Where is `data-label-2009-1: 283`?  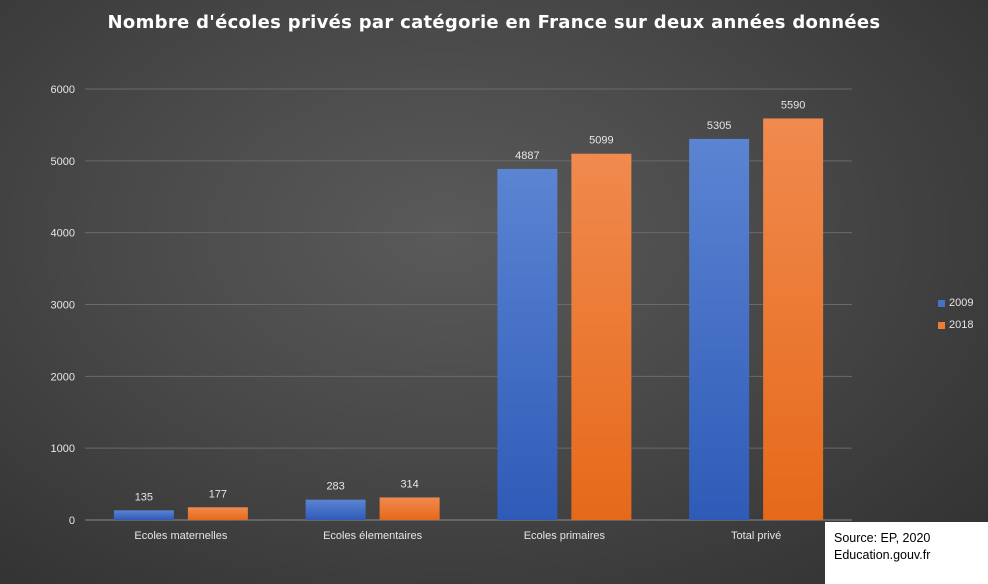
data-label-2009-1: 283 is located at coordinates (335, 487).